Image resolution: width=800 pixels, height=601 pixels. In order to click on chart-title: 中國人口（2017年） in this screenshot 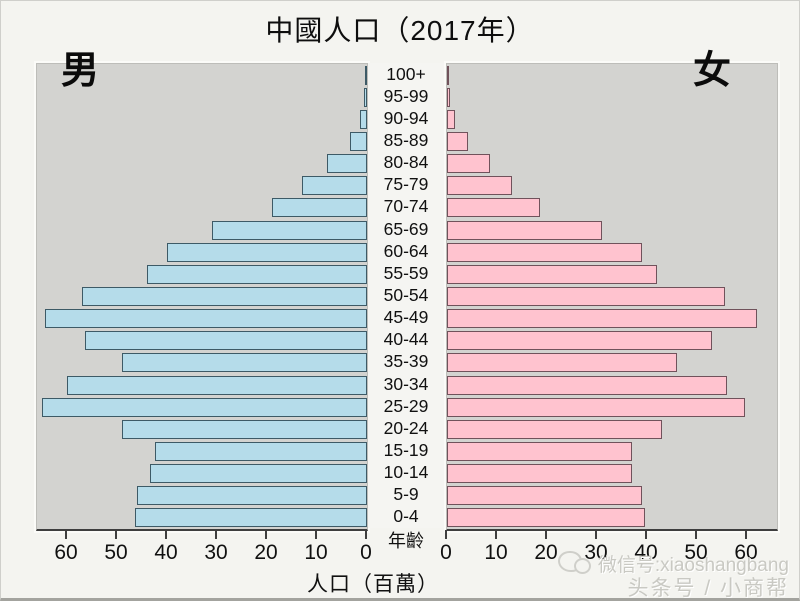, I will do `click(400, 30)`.